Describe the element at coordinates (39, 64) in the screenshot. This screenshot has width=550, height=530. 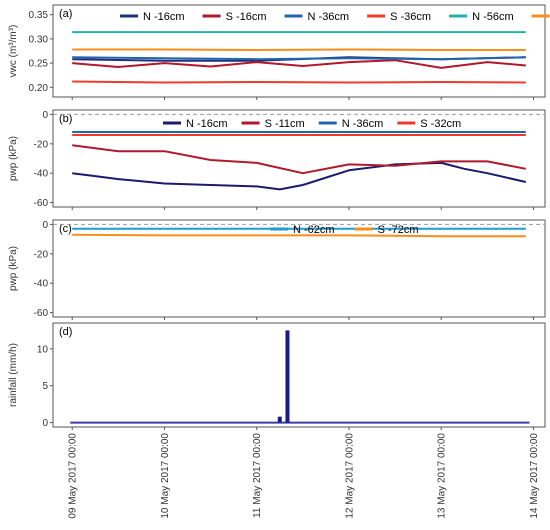
I see `y-tick-label: 0.25` at that location.